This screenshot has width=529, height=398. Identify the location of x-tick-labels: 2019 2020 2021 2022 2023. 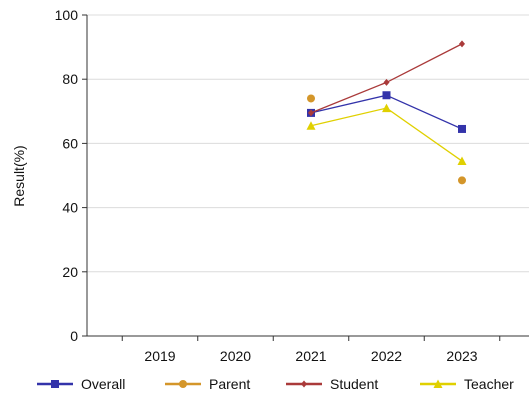
(310, 356).